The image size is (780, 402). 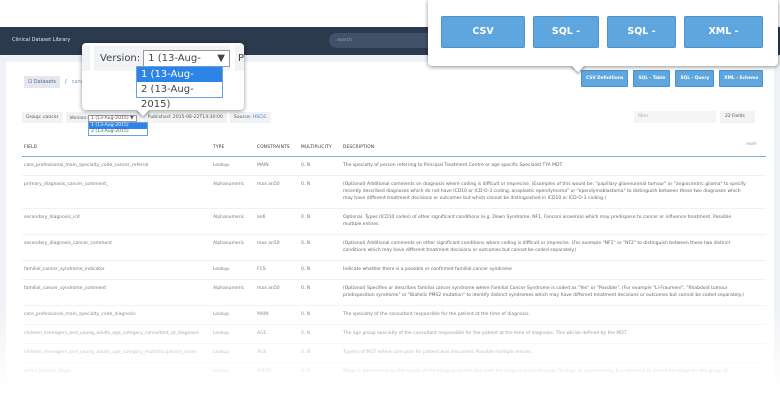 What do you see at coordinates (641, 41) in the screenshot?
I see `callout-sql-query-button: SQL - Query` at bounding box center [641, 41].